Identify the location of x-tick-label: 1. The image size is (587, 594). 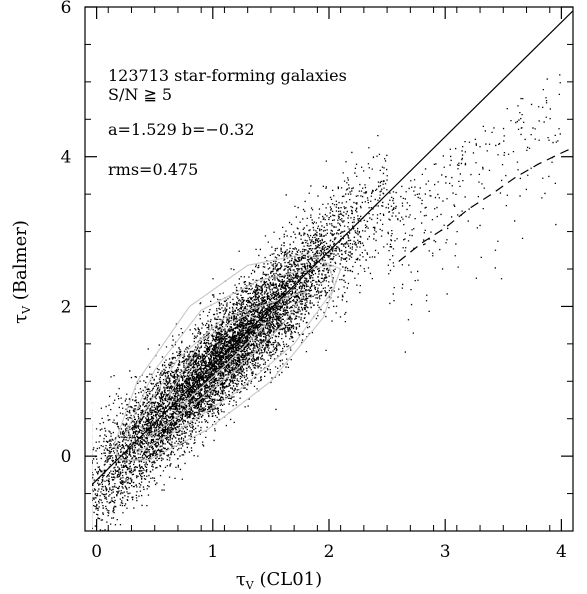
(212, 552).